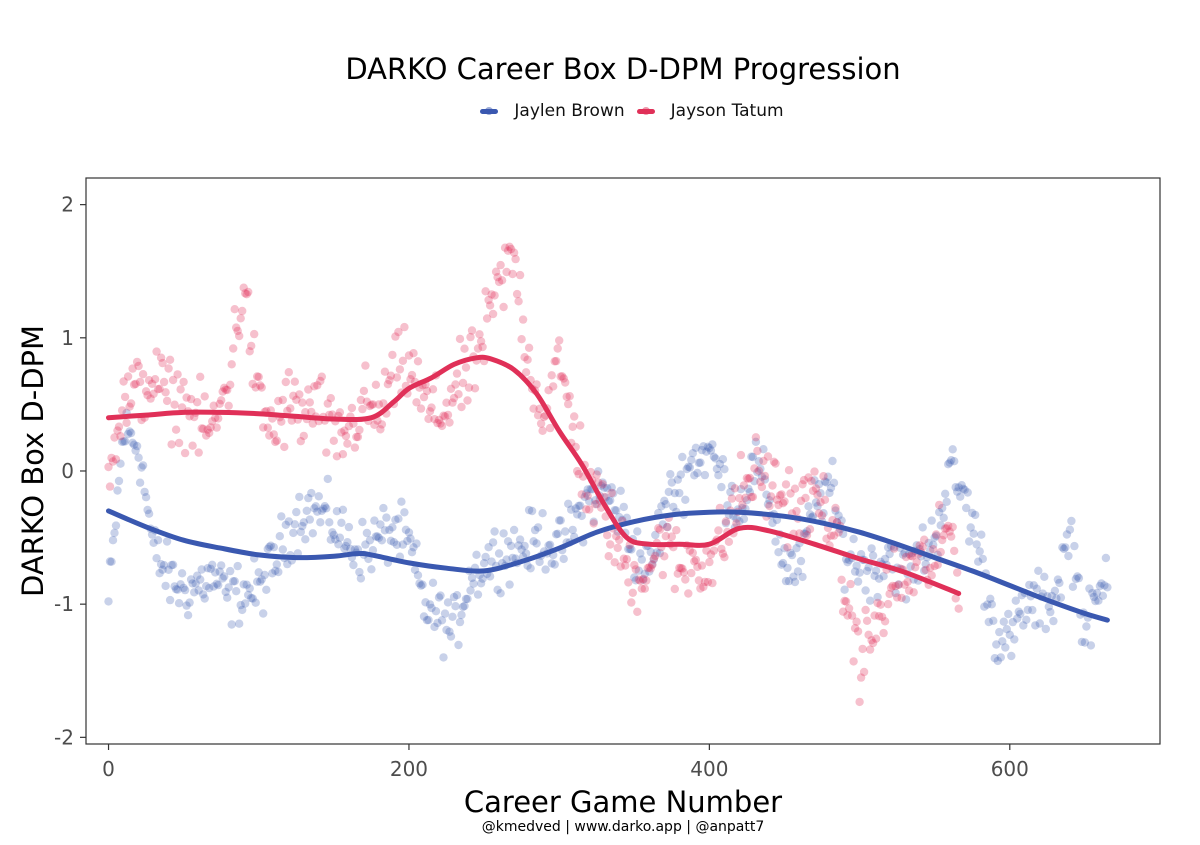  Describe the element at coordinates (709, 769) in the screenshot. I see `x-tick-label: 400` at that location.